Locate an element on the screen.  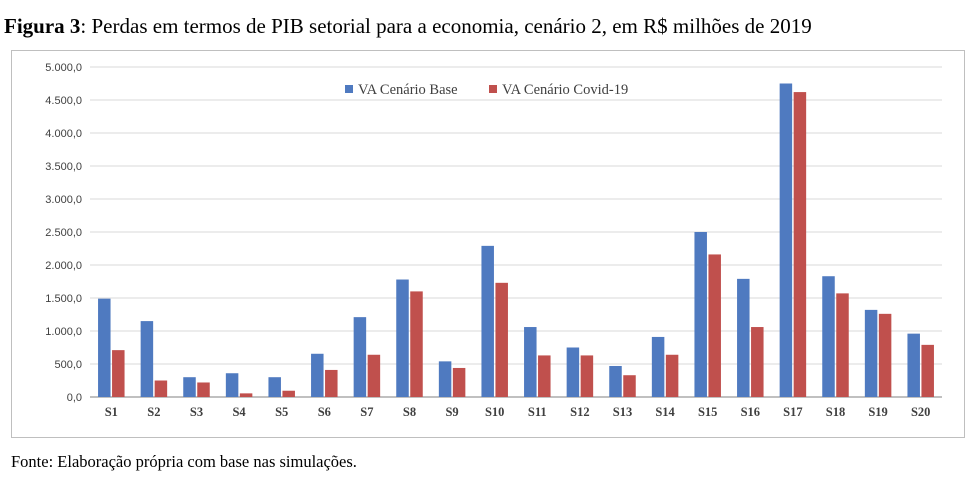
bar-s7-base is located at coordinates (360, 357).